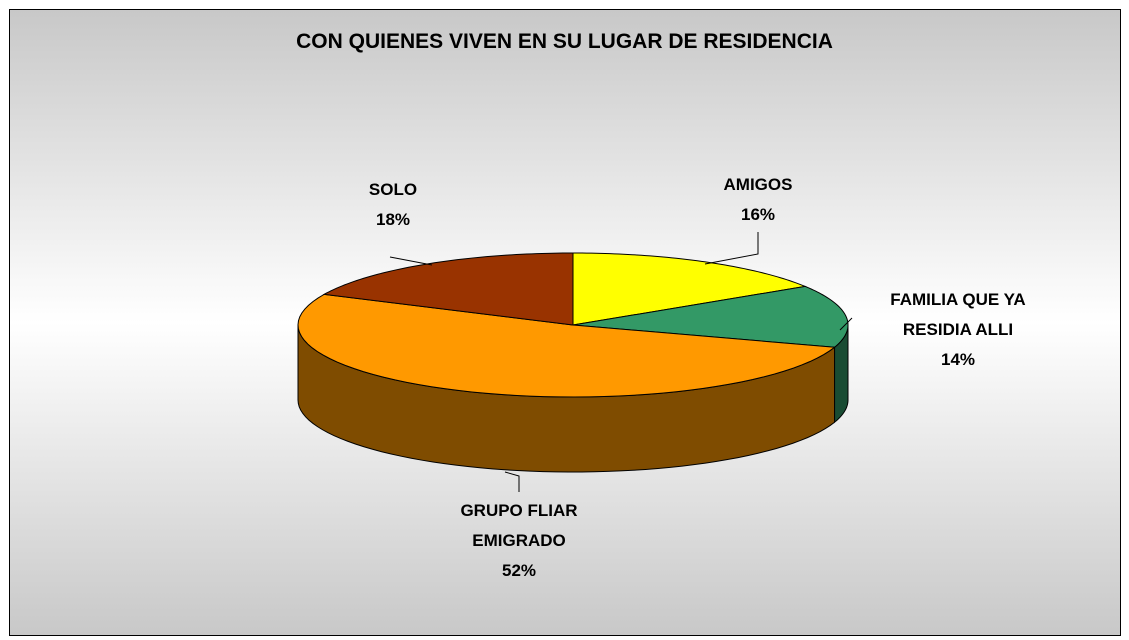  What do you see at coordinates (958, 359) in the screenshot?
I see `value-label: 14%` at bounding box center [958, 359].